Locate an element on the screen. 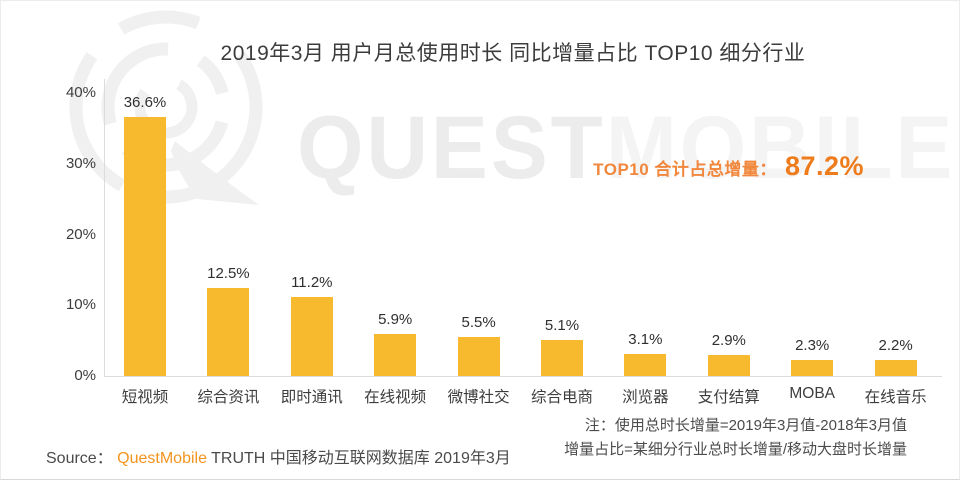 The image size is (960, 480). note-line-2: 增量占比=某细分行业总时长增量/移动大盘时长增量 is located at coordinates (735, 449).